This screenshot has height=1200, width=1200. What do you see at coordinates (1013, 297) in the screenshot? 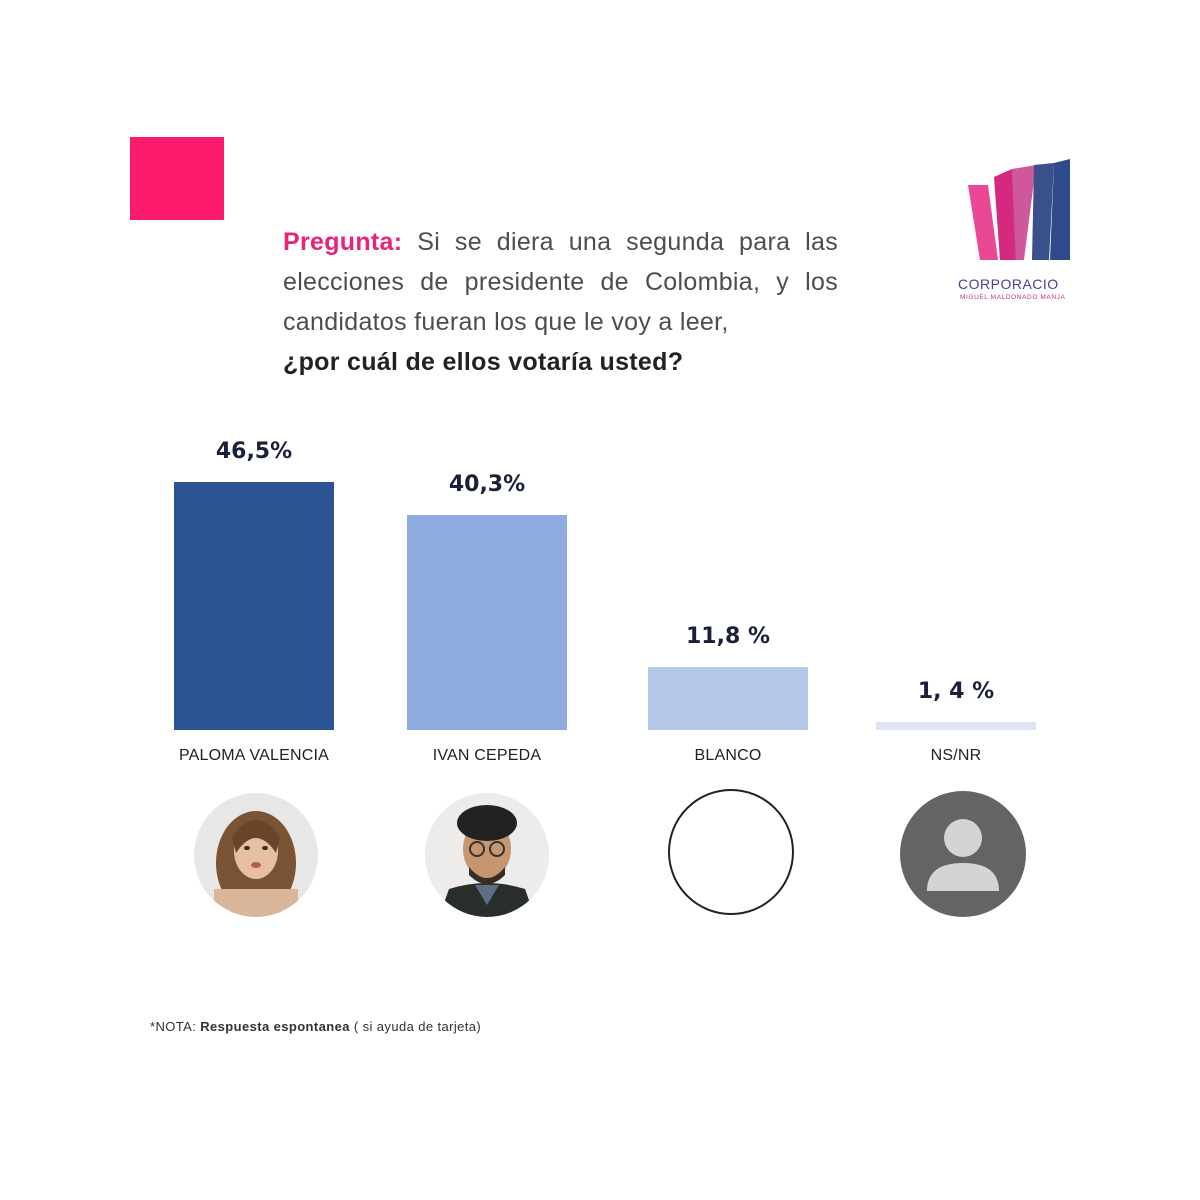
I see `logo-subtitle: MIGUEL MALDONADO MANJA` at bounding box center [1013, 297].